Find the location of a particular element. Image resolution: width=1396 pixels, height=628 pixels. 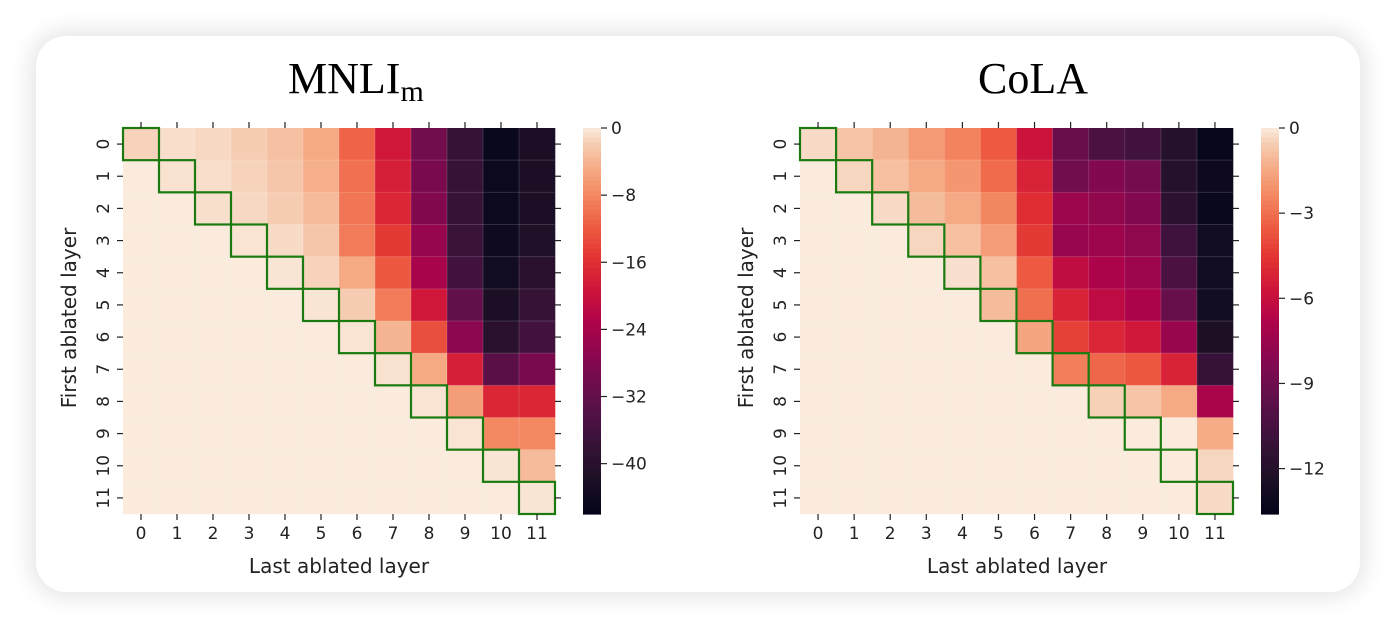

heatmap-cell-r3-c1 is located at coordinates (177, 240).